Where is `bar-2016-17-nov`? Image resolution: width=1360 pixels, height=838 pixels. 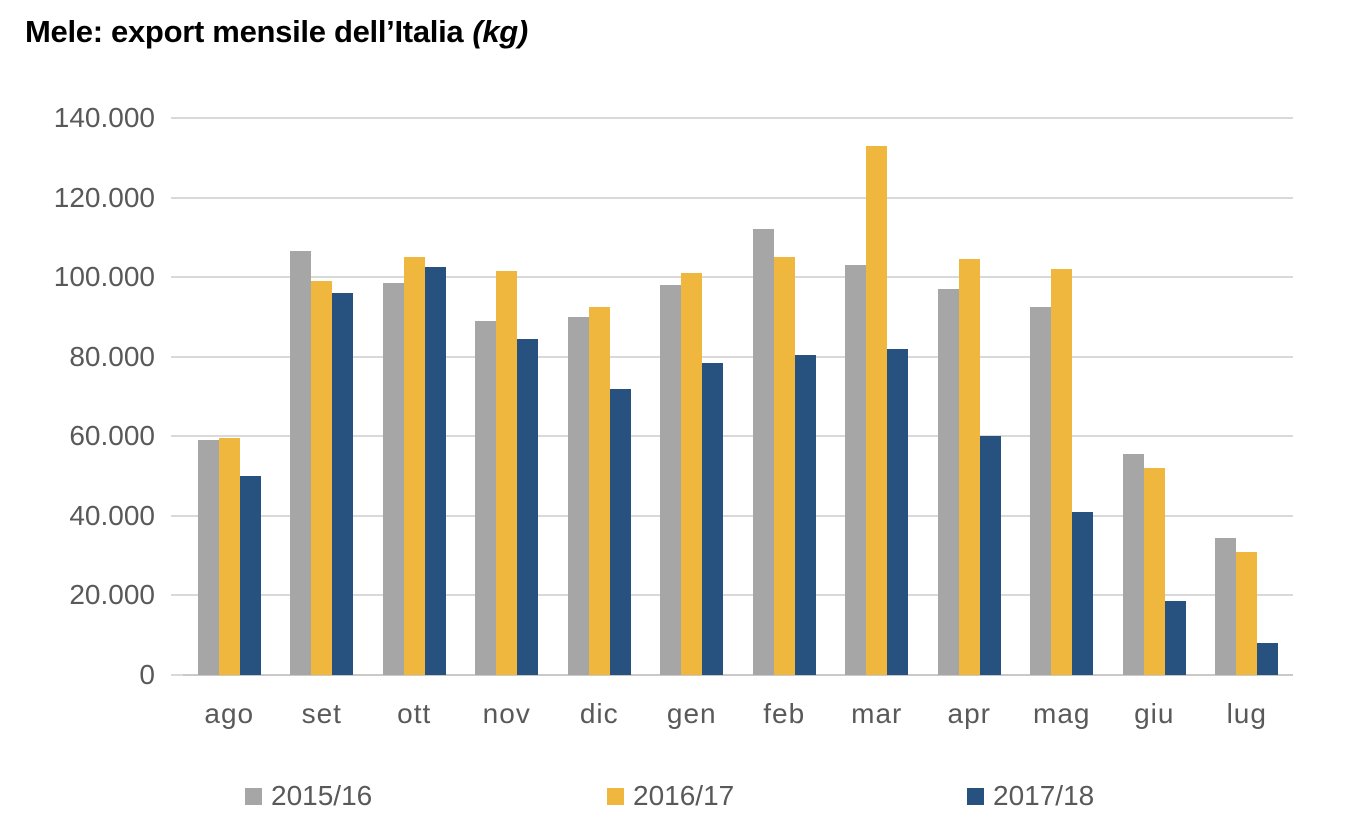
bar-2016-17-nov is located at coordinates (507, 473).